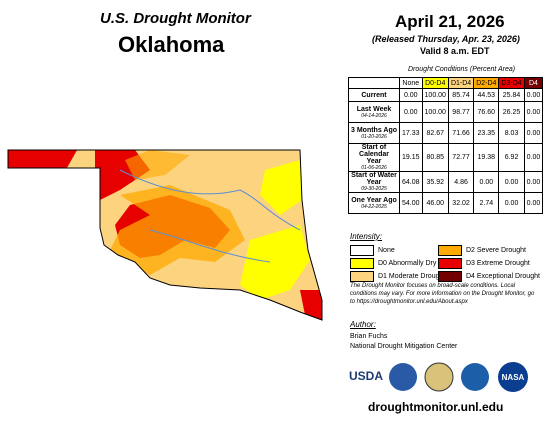 The image size is (550, 425). I want to click on logos: USDA NASA, so click(438, 377).